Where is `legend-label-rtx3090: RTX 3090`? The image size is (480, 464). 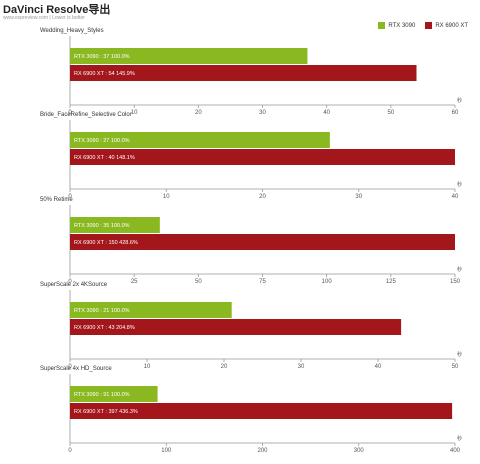
legend-label-rtx3090: RTX 3090 is located at coordinates (402, 25).